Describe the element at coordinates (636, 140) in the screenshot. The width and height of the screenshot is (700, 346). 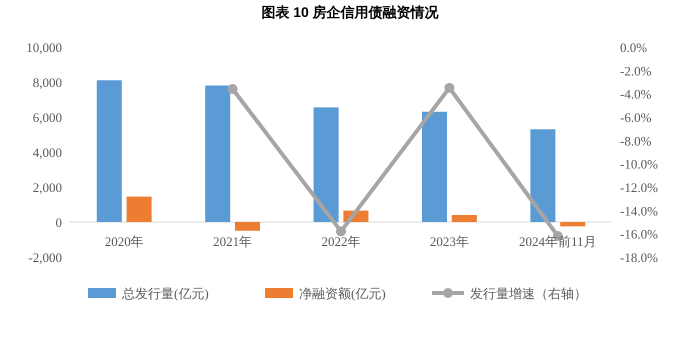
I see `y2-tick-label: -8.0%` at that location.